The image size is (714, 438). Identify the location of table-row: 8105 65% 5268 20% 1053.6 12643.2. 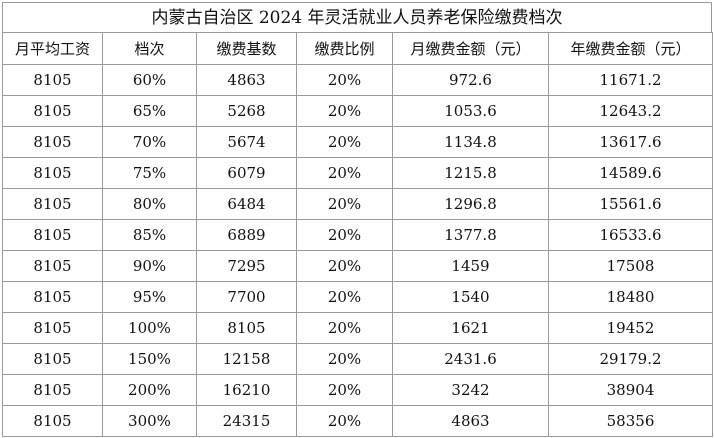
(357, 111).